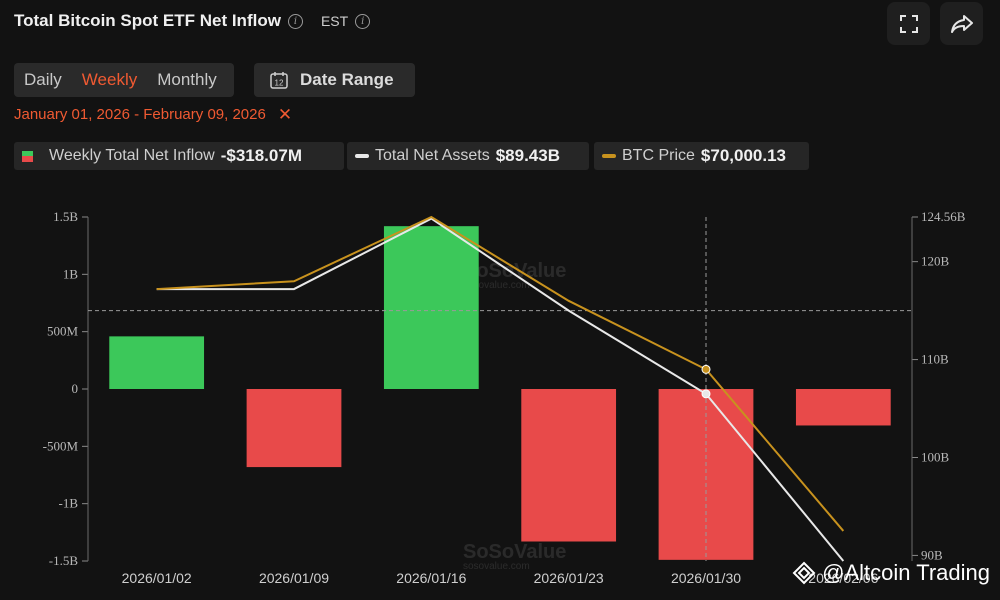 The image size is (1000, 600). What do you see at coordinates (496, 285) in the screenshot?
I see `watermark-site: sosovalue.com` at bounding box center [496, 285].